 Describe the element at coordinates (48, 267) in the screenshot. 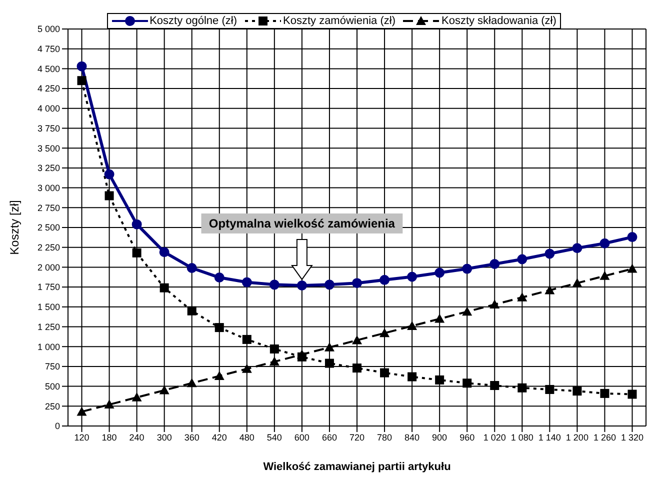

I see `y-tick-label: 2 000` at that location.